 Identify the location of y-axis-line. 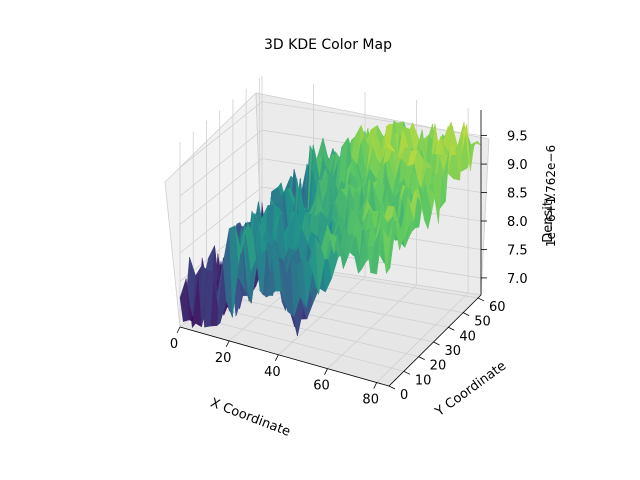
(435, 340).